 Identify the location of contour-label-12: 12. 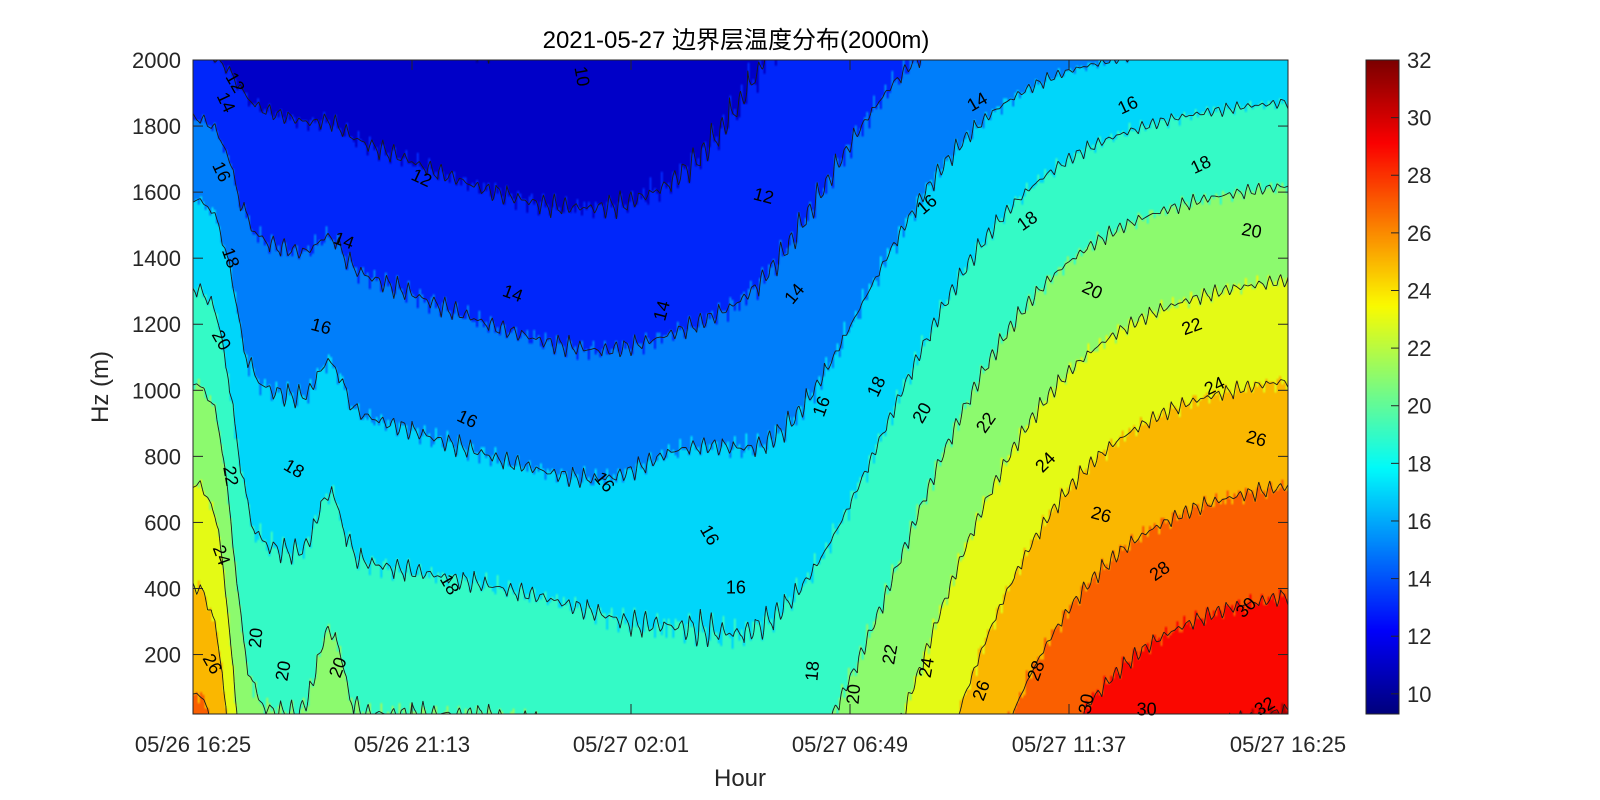
(763, 196).